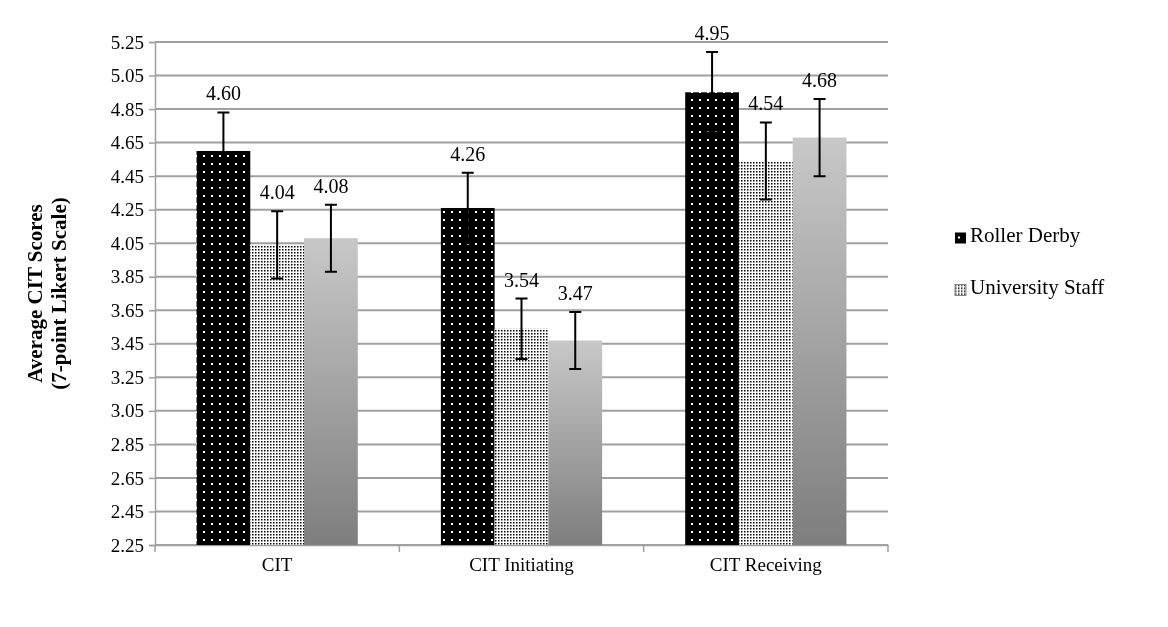 Image resolution: width=1168 pixels, height=627 pixels. Describe the element at coordinates (127, 176) in the screenshot. I see `y-tick-label: 4.45` at that location.